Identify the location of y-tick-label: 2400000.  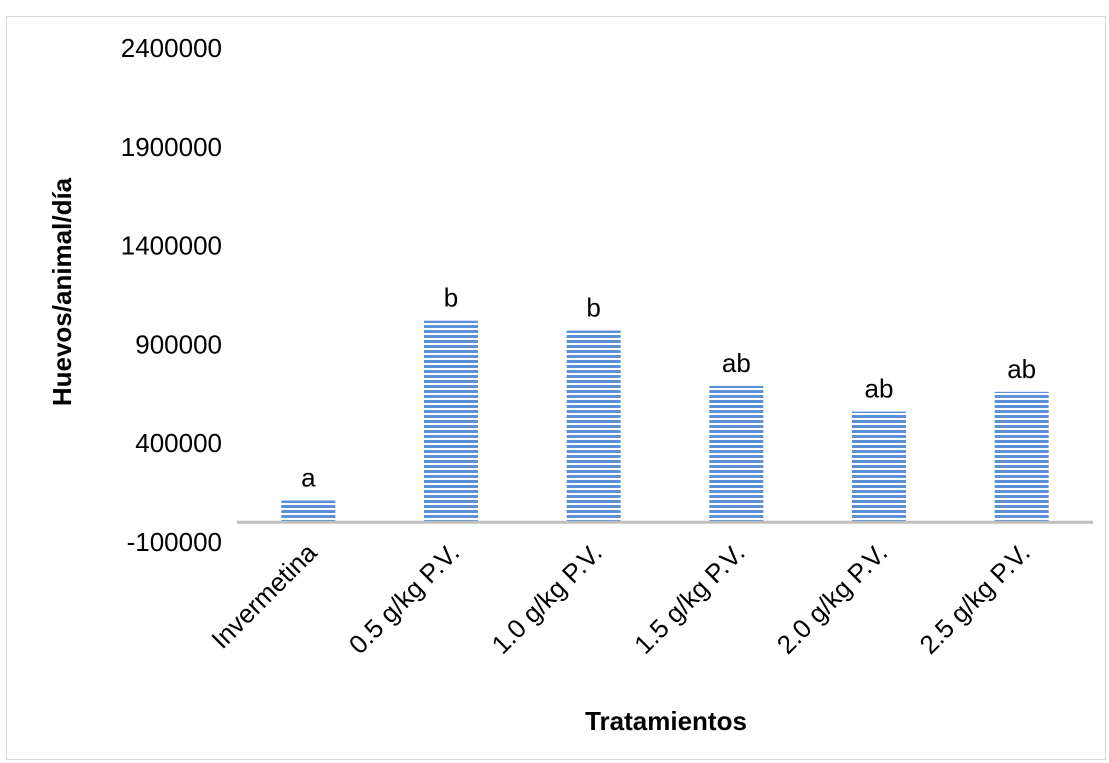
(171, 48).